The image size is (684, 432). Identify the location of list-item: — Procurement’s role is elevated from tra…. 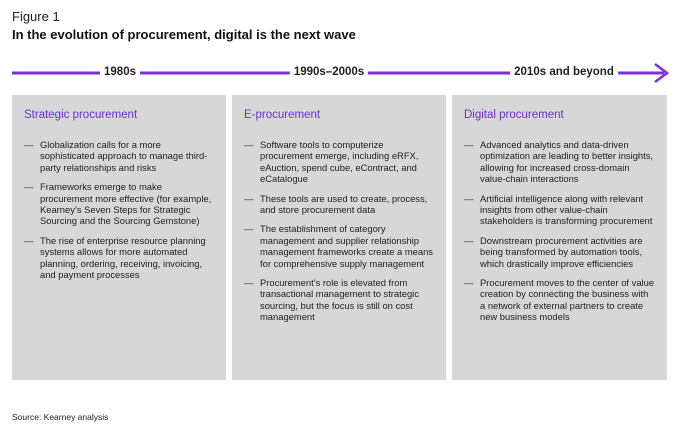
(339, 300).